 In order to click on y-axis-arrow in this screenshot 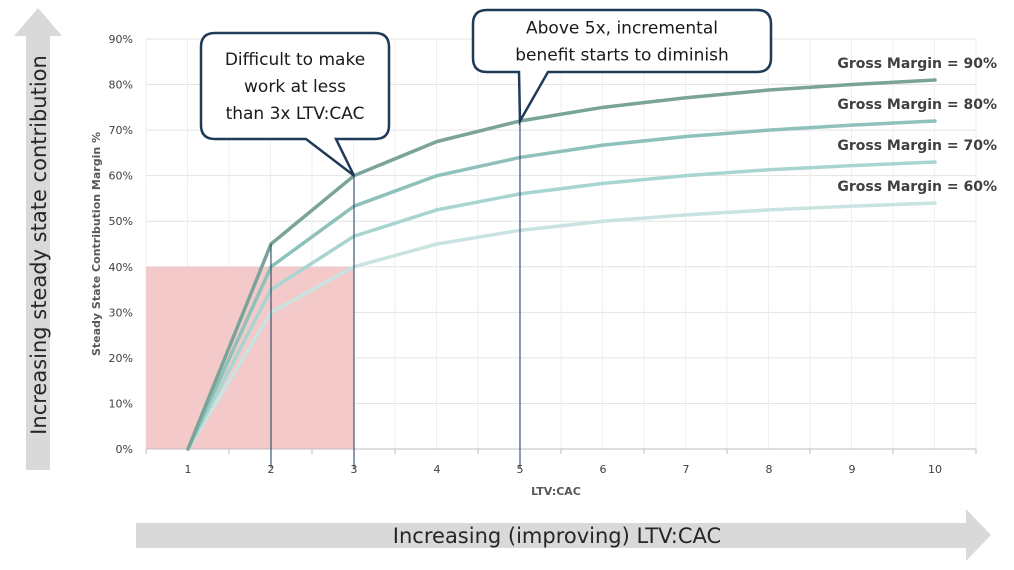, I will do `click(38, 239)`.